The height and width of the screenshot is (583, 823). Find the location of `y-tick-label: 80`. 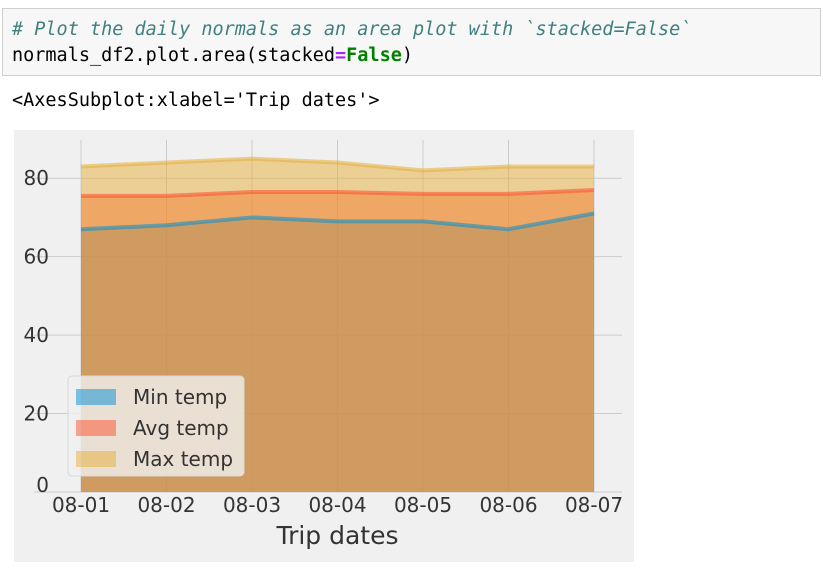

y-tick-label: 80 is located at coordinates (36, 178).